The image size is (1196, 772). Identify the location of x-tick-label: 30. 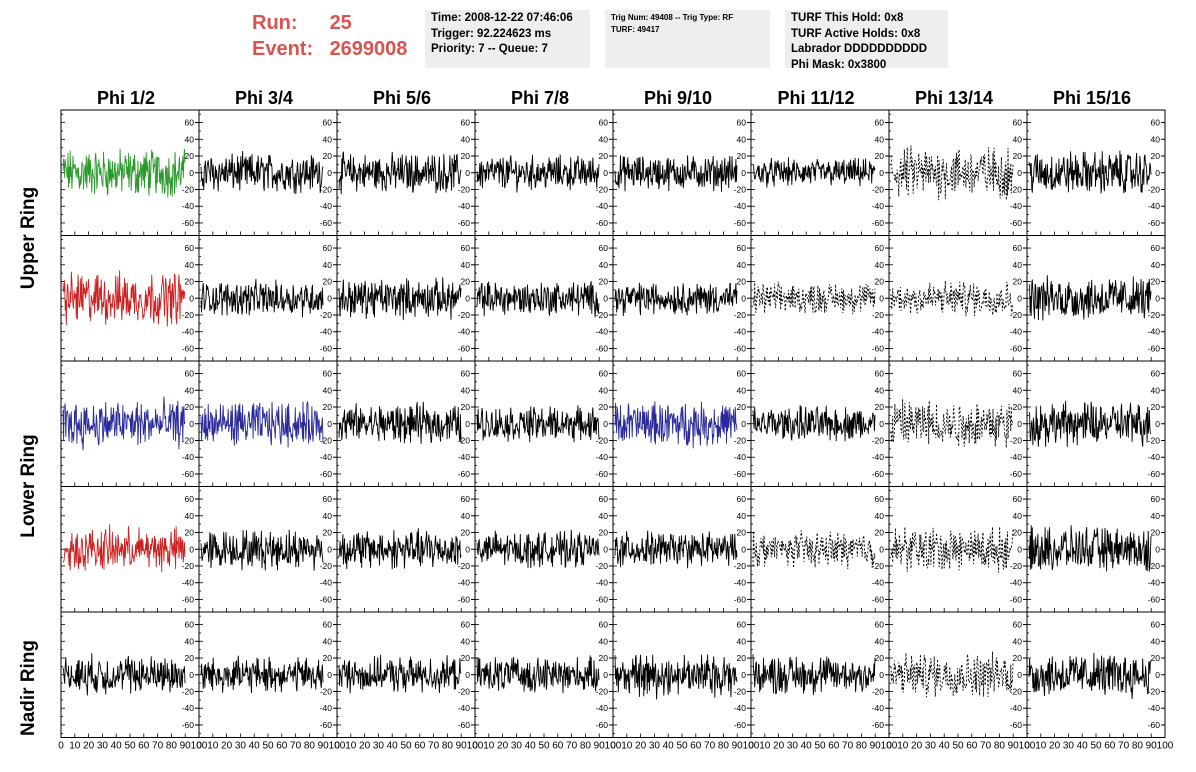
(793, 746).